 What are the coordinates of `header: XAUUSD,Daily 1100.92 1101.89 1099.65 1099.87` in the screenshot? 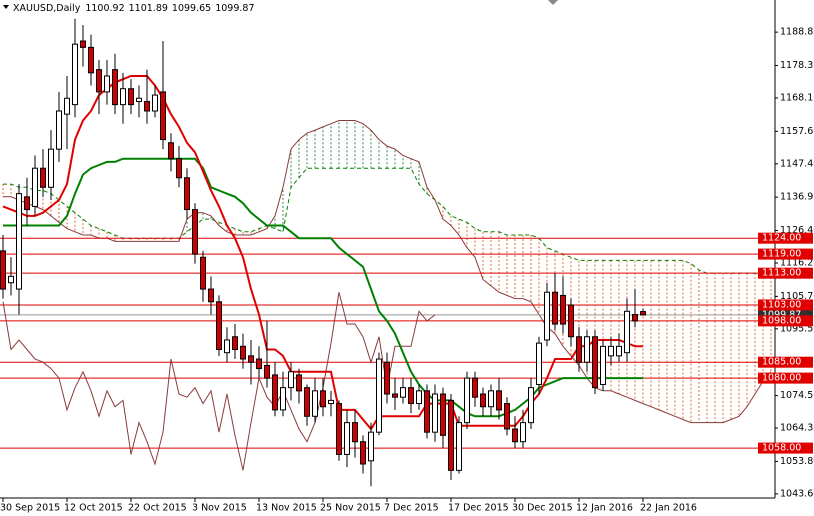 It's located at (280, 7).